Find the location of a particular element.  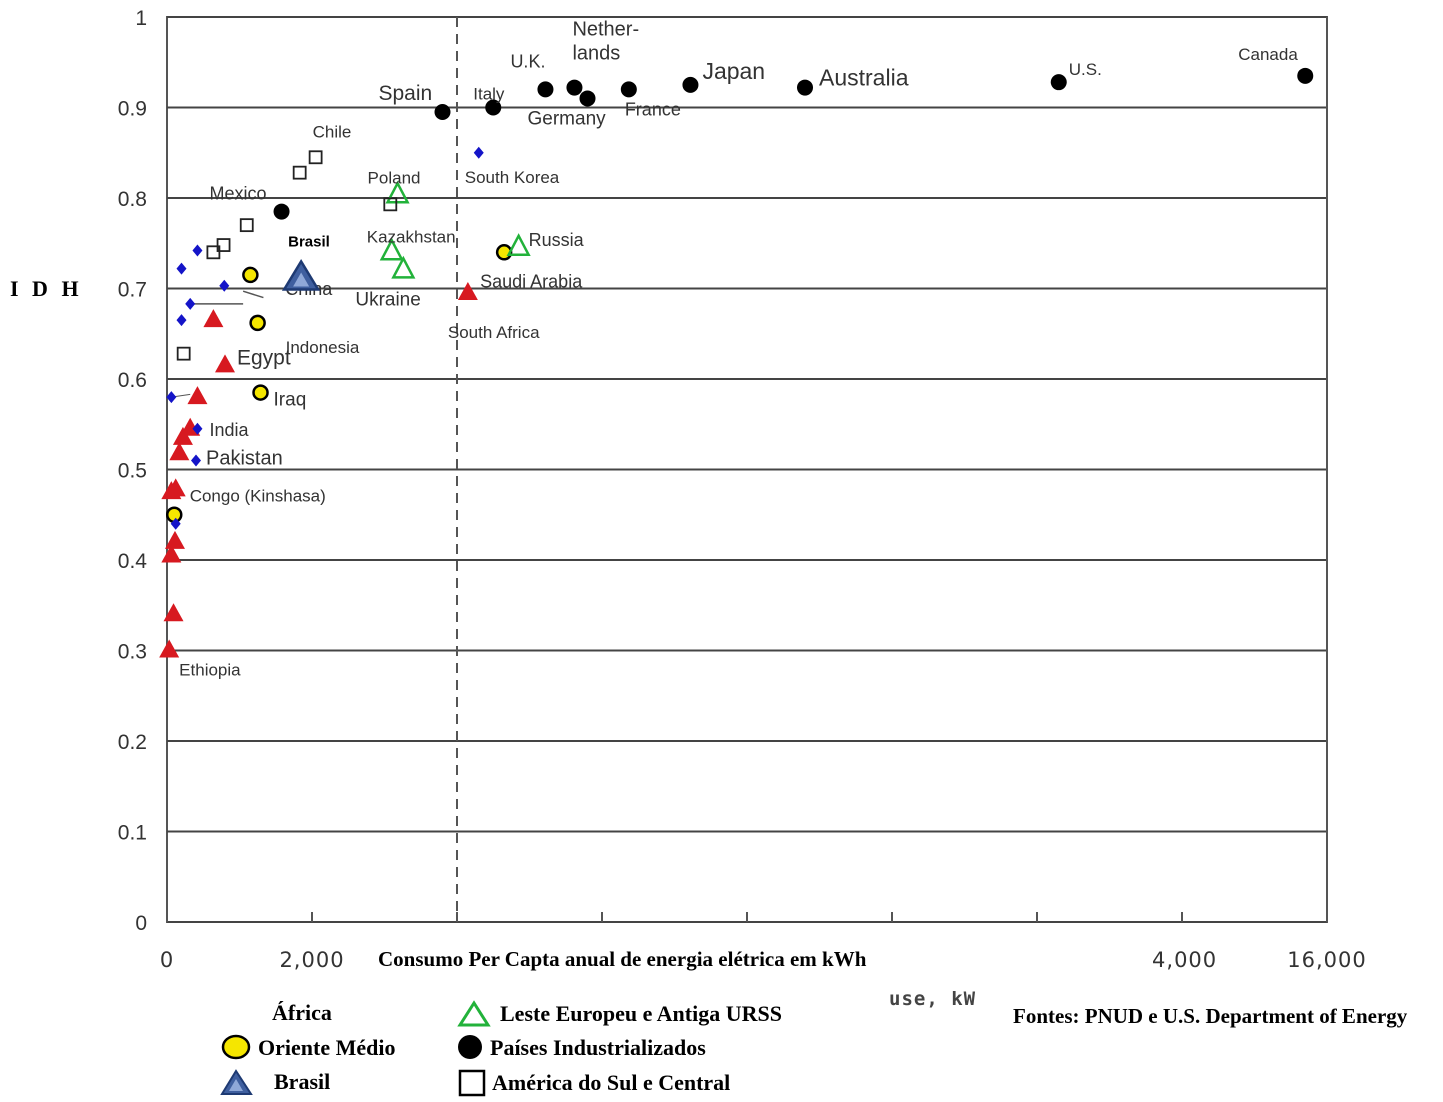

point-label: Japan is located at coordinates (733, 71).